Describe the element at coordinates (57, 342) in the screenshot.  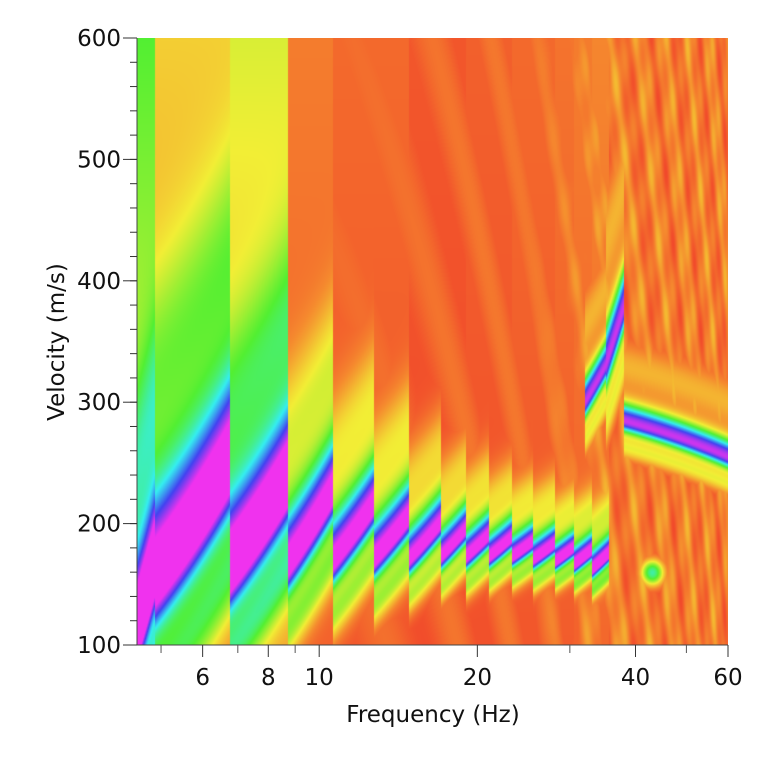
I see `y-axis-title: Velocity (m/s)` at that location.